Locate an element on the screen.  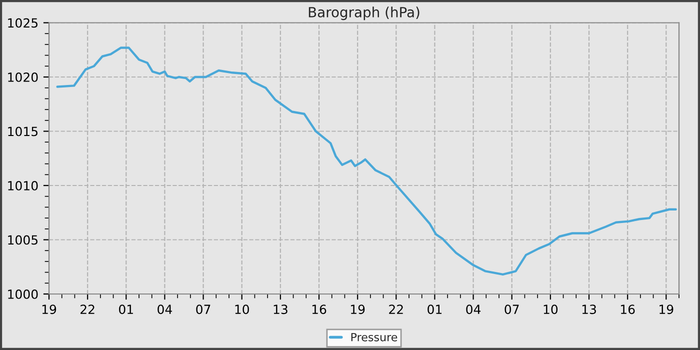
legend-label: Pressure is located at coordinates (374, 337).